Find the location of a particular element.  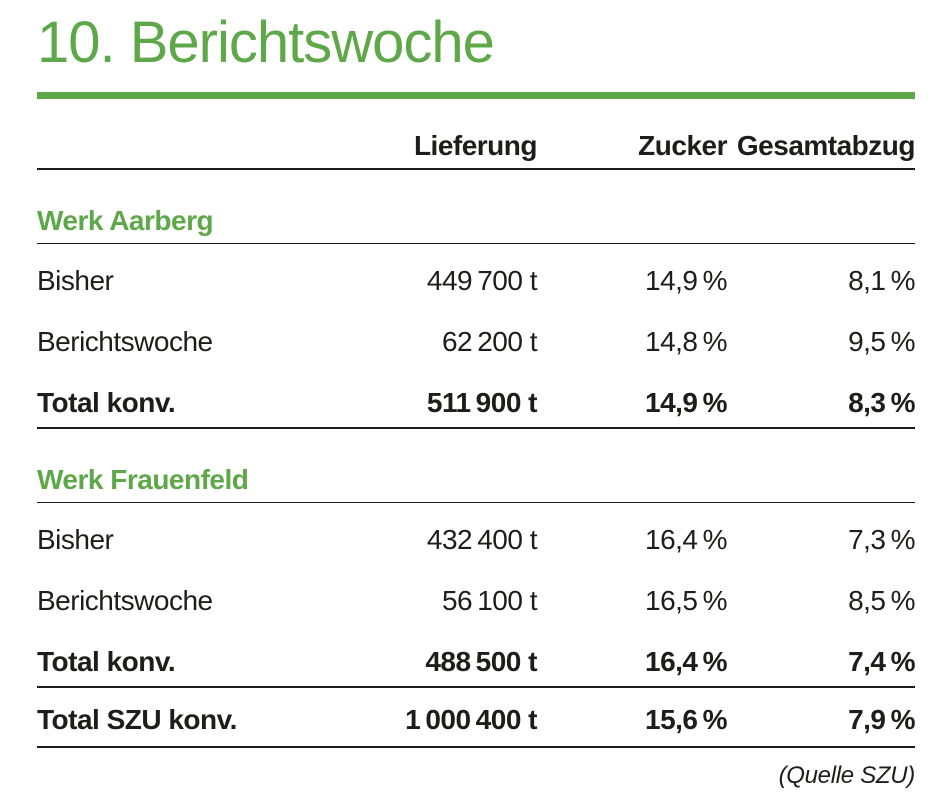

table-row-total: Total konv. 488 500 t 16,4 % 7,4 % is located at coordinates (476, 655).